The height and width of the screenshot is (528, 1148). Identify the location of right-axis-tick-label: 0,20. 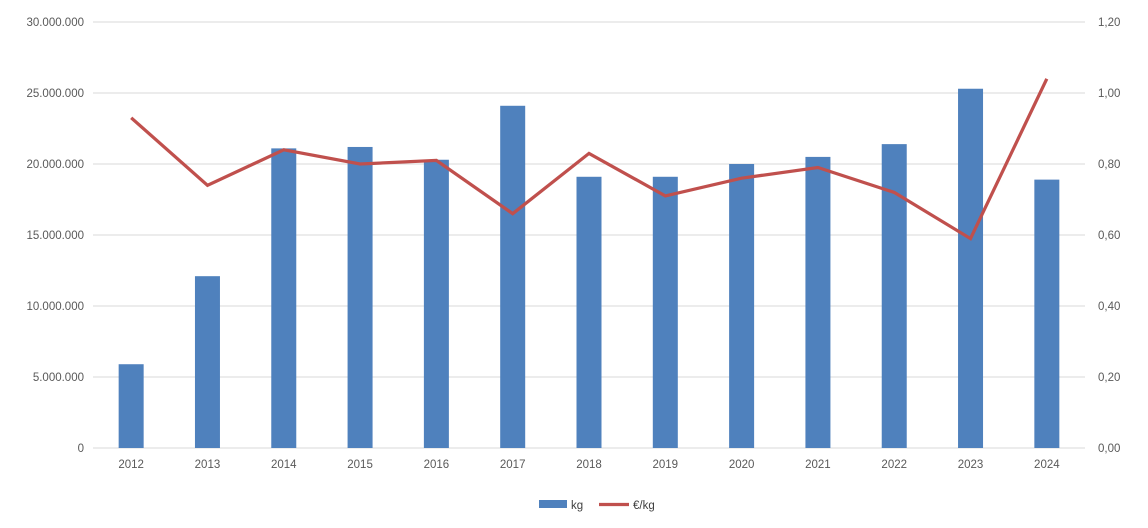
(1109, 378).